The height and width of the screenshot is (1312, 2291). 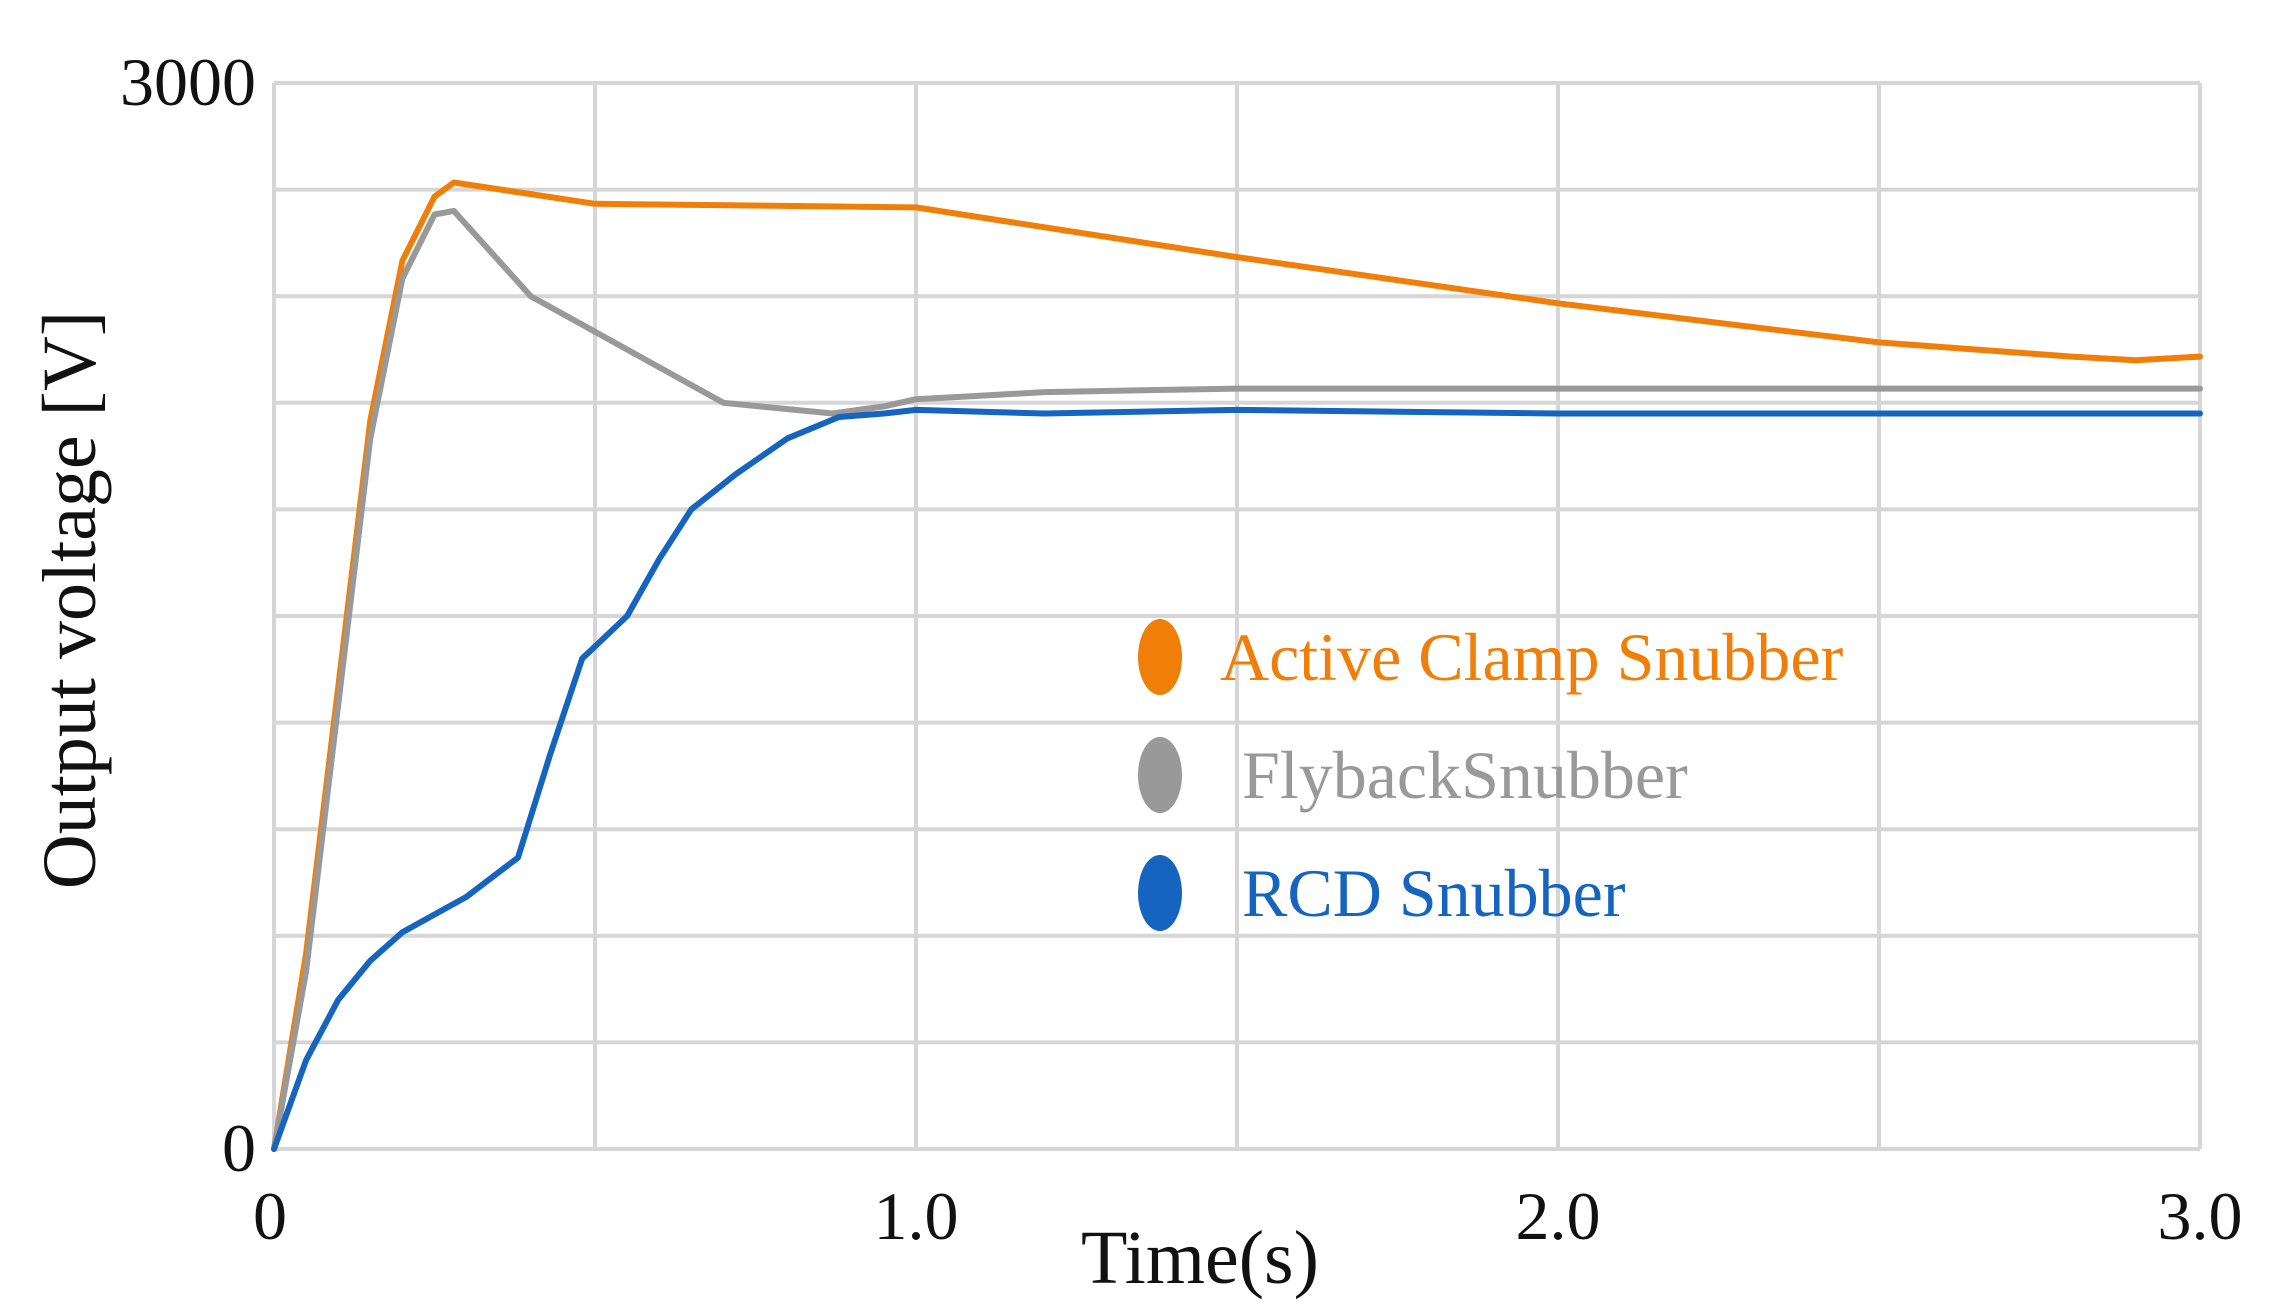 I want to click on x-tick-label: 3.0, so click(x=2200, y=1216).